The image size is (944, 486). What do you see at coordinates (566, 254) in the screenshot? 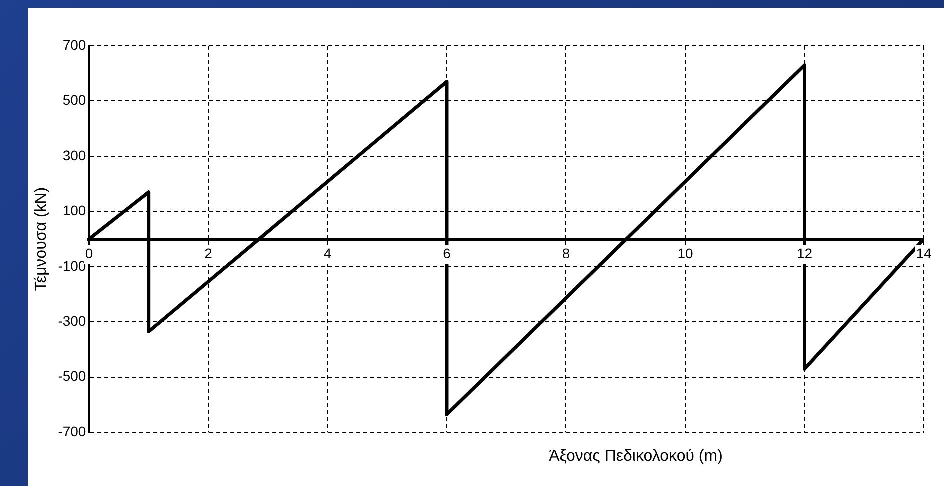
I see `x-tick-label: 8` at bounding box center [566, 254].